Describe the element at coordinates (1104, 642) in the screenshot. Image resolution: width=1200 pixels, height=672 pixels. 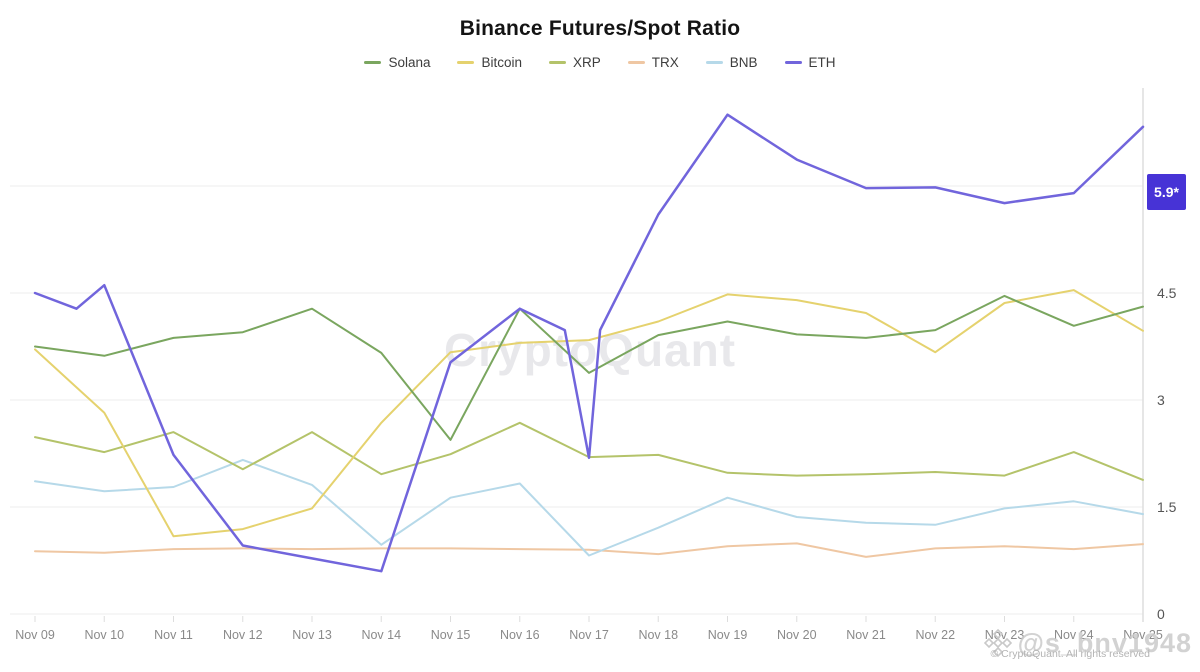
I see `handle-text: @s_bnv1948` at that location.